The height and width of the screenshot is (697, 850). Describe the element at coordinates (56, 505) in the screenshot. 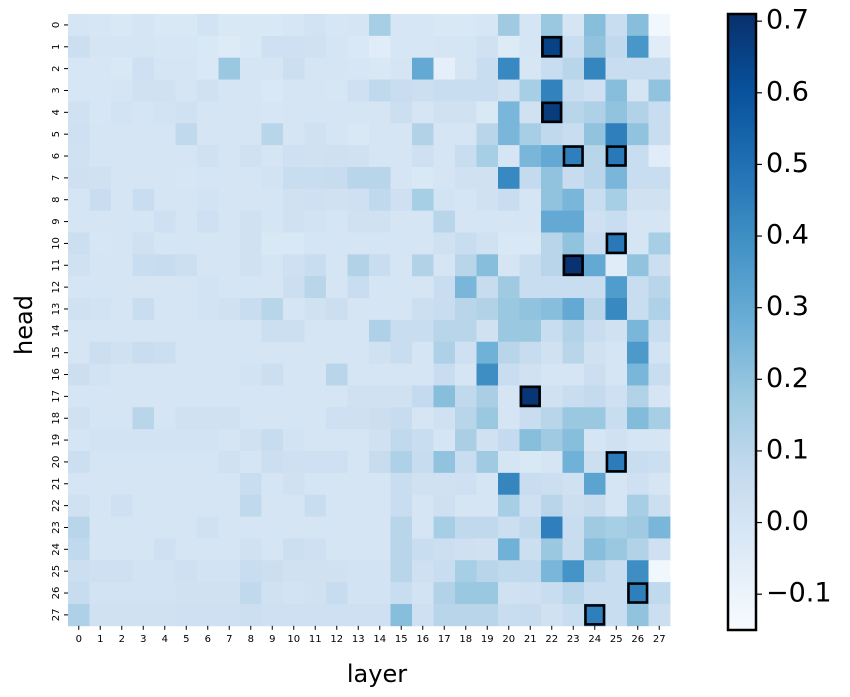

I see `y-tick-label: 22` at that location.